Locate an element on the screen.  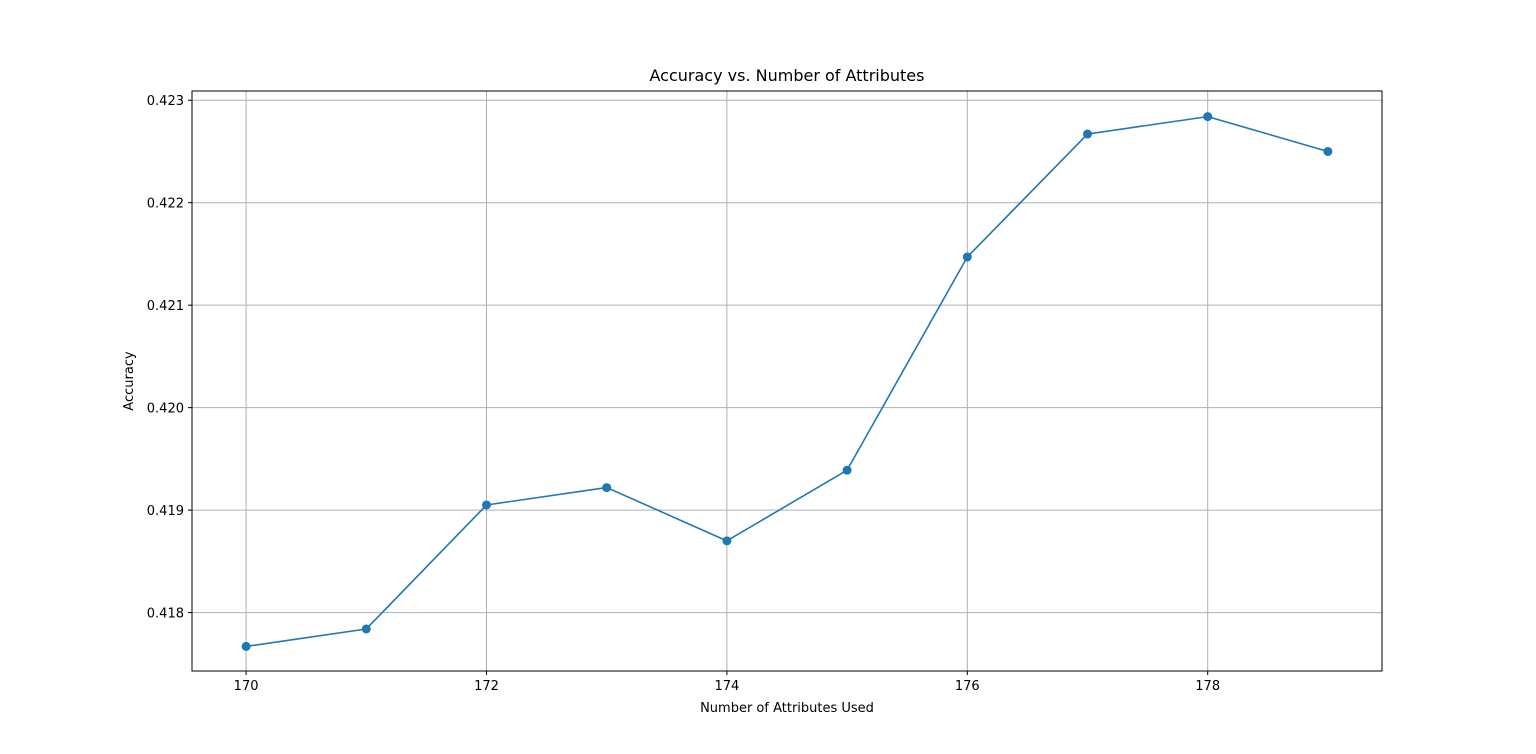
x-tick-label: 178 is located at coordinates (1207, 686).